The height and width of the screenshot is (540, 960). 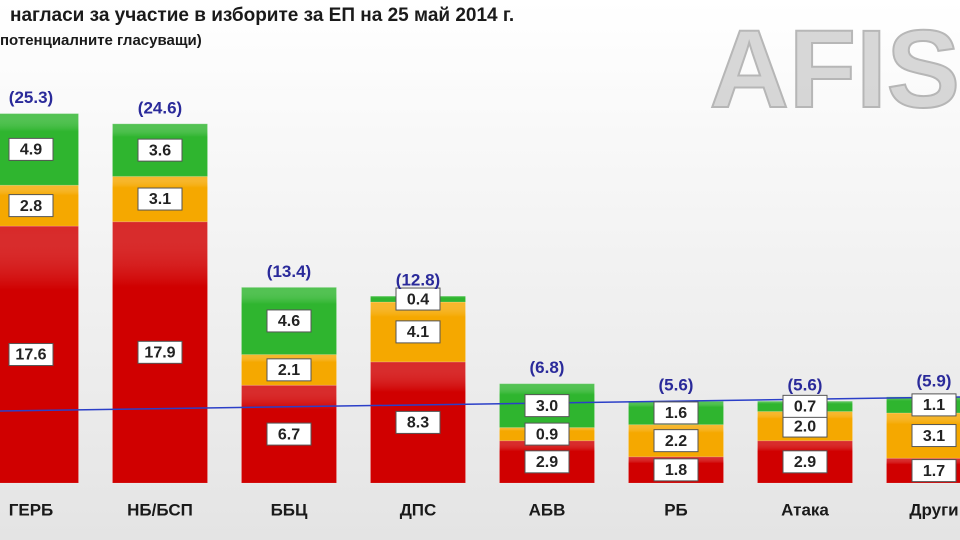 I want to click on value-label: 2.2, so click(x=676, y=441).